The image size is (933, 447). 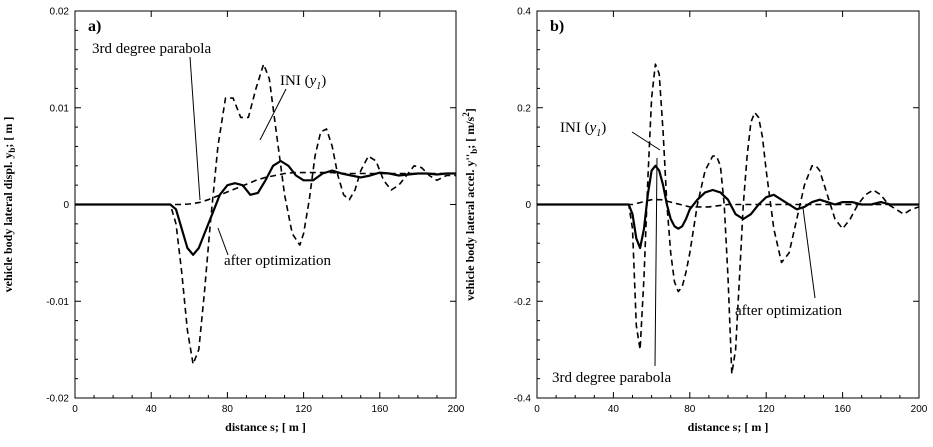 What do you see at coordinates (8, 132) in the screenshot?
I see `y-axis-label-unit: ; [ m ]` at bounding box center [8, 132].